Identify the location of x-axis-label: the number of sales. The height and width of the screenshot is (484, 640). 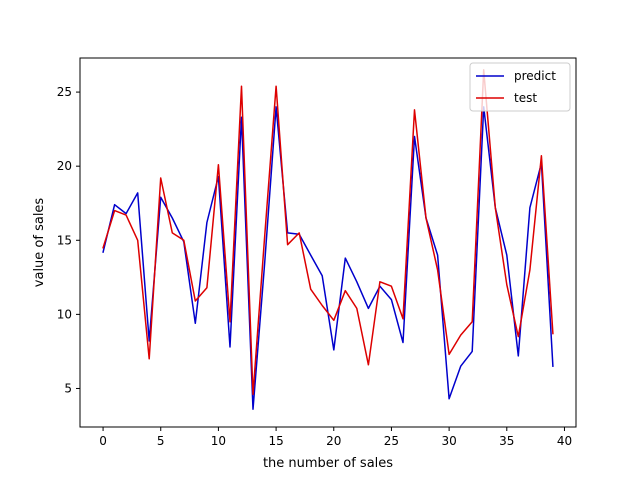
(328, 463).